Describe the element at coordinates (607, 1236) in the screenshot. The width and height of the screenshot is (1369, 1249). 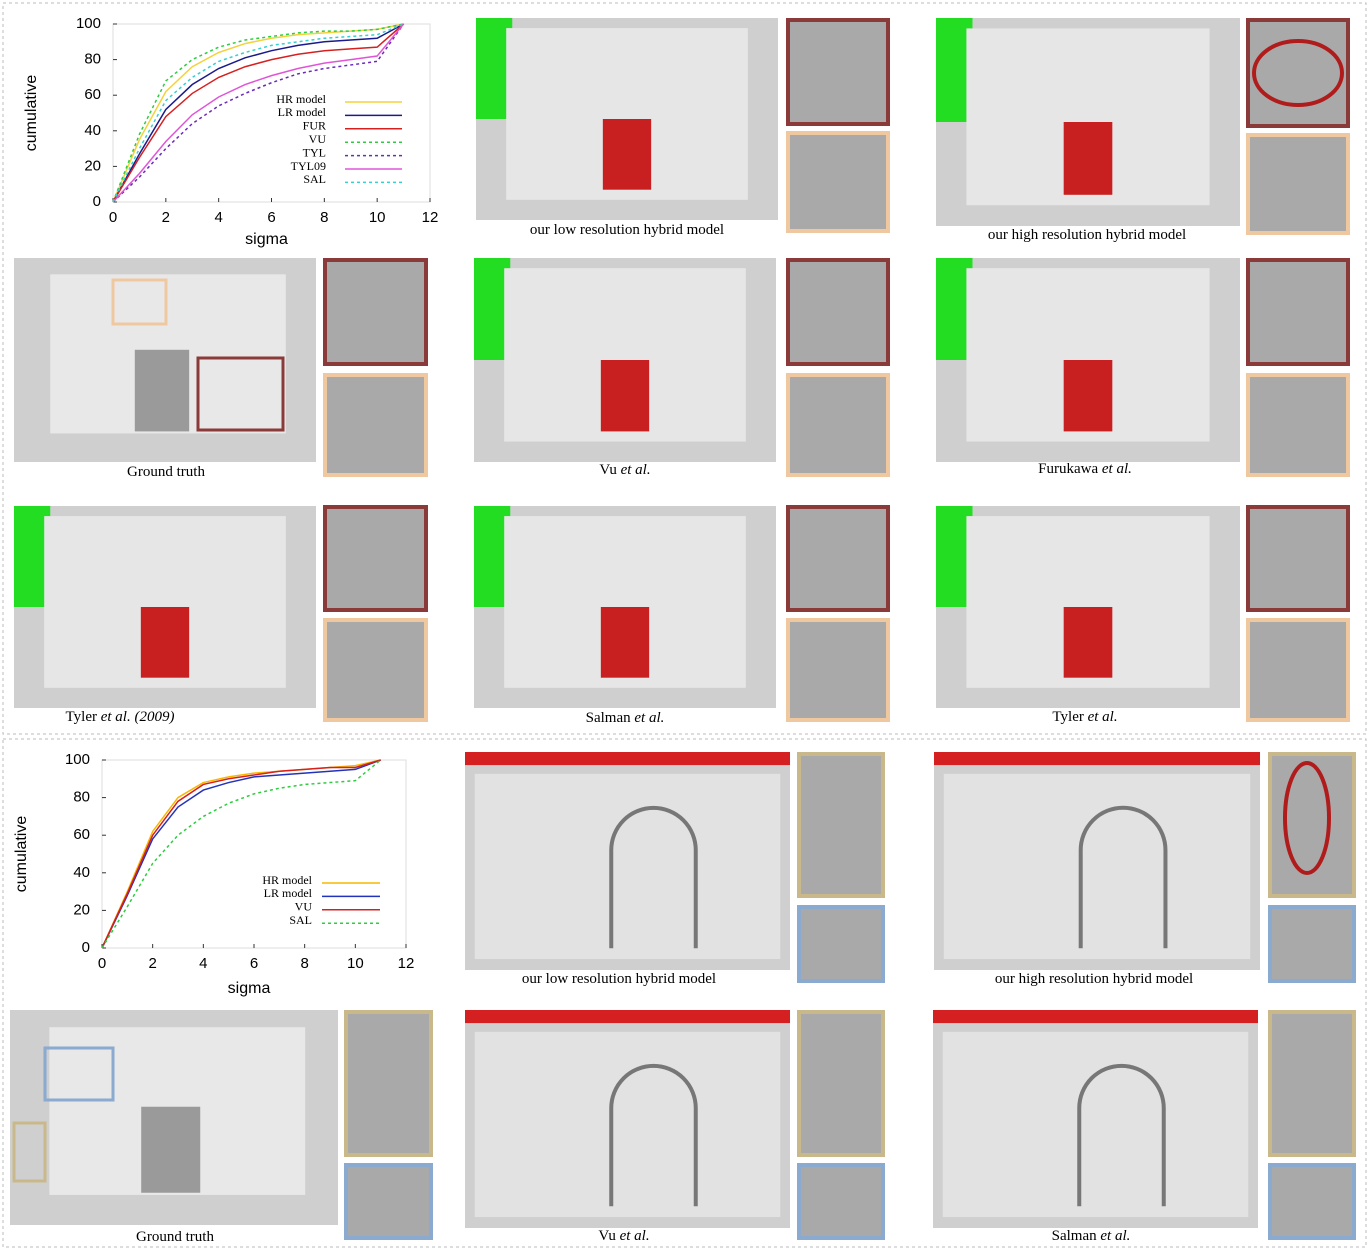
I see `caption-text: Vu` at that location.